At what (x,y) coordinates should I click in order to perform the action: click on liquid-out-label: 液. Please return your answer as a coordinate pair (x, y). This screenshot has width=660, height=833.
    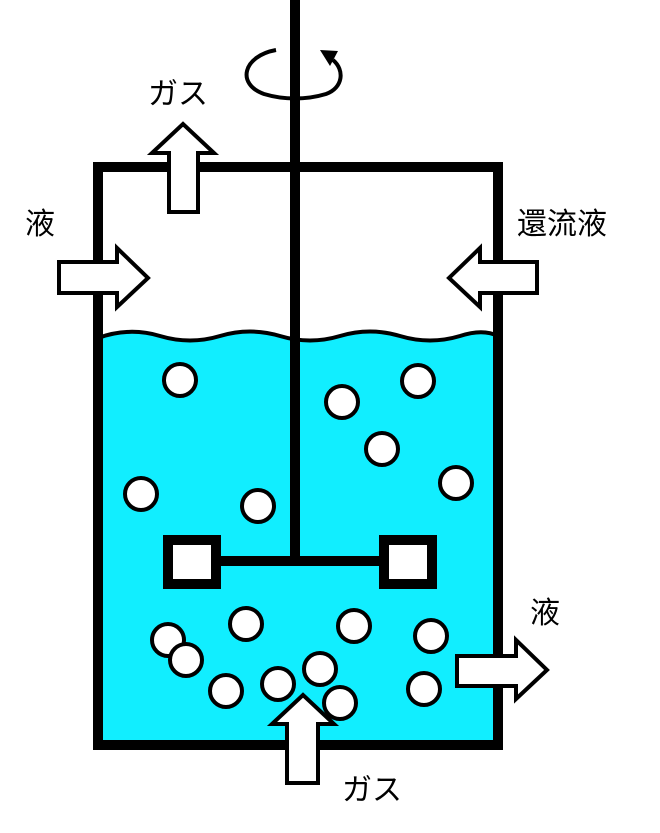
    Looking at the image, I should click on (545, 613).